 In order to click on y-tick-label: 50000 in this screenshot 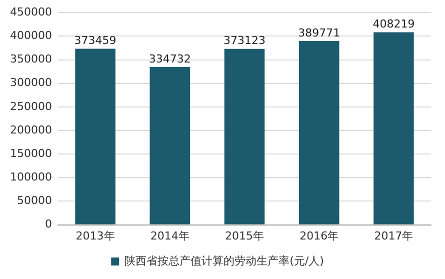, I will do `click(34, 201)`.